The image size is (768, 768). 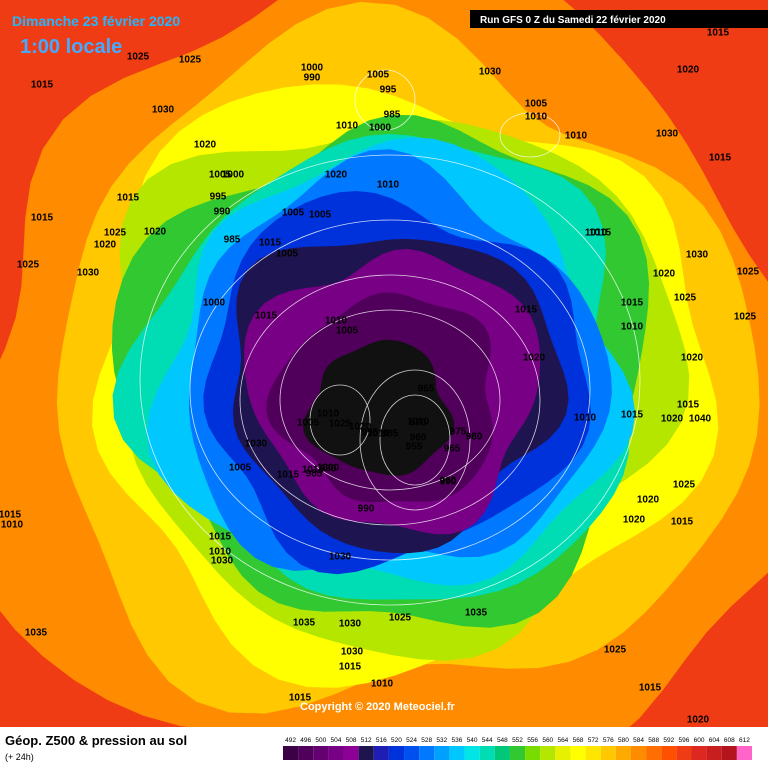 I want to click on colorbar-label: 584, so click(x=638, y=740).